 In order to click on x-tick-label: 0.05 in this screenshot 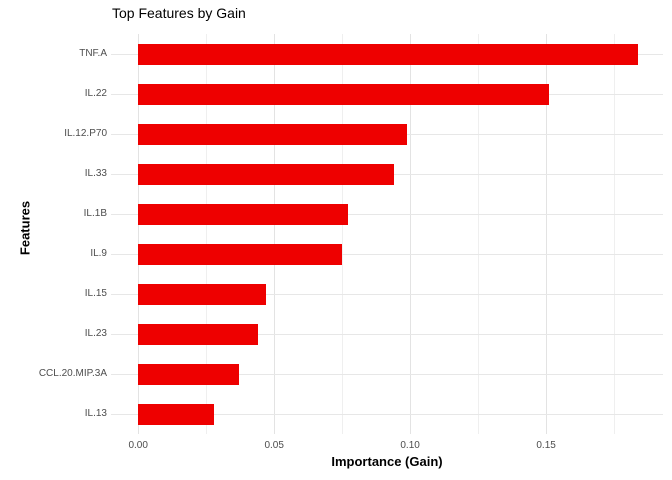, I will do `click(274, 445)`.